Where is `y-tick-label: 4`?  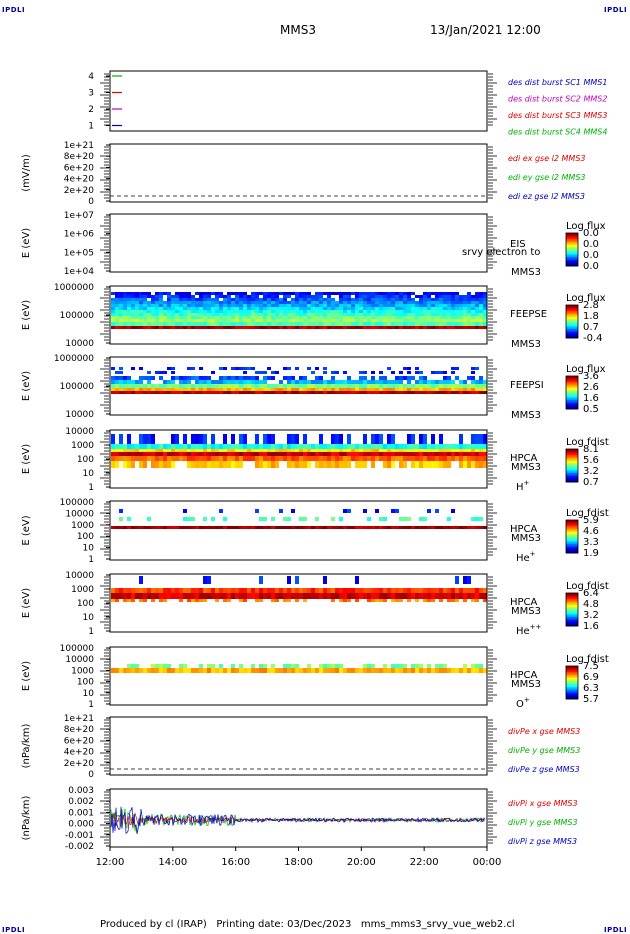
y-tick-label: 4 is located at coordinates (91, 77).